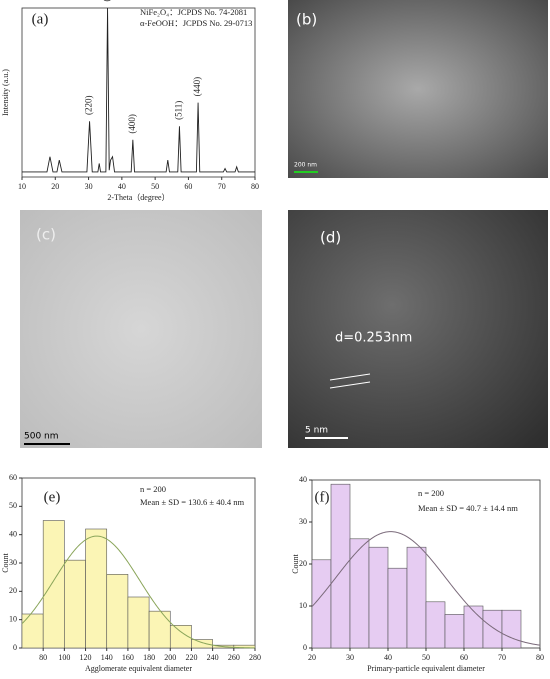 The width and height of the screenshot is (550, 679). I want to click on plot-frame, so click(138, 92).